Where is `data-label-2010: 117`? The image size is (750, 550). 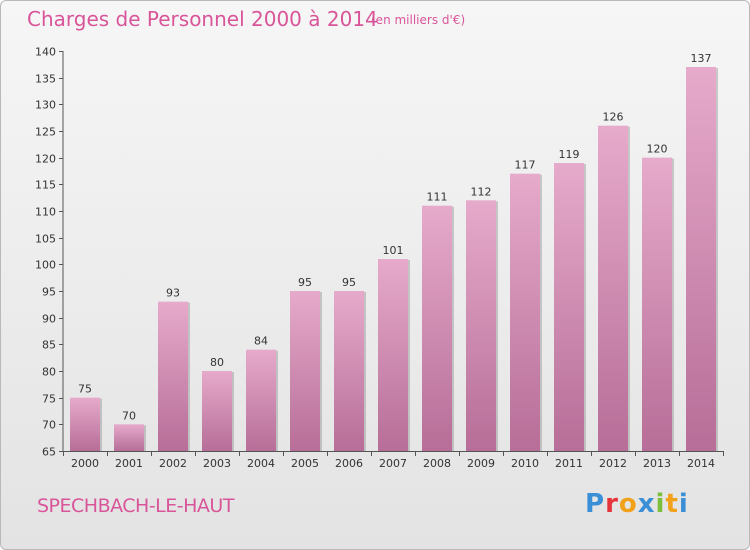 data-label-2010: 117 is located at coordinates (525, 165).